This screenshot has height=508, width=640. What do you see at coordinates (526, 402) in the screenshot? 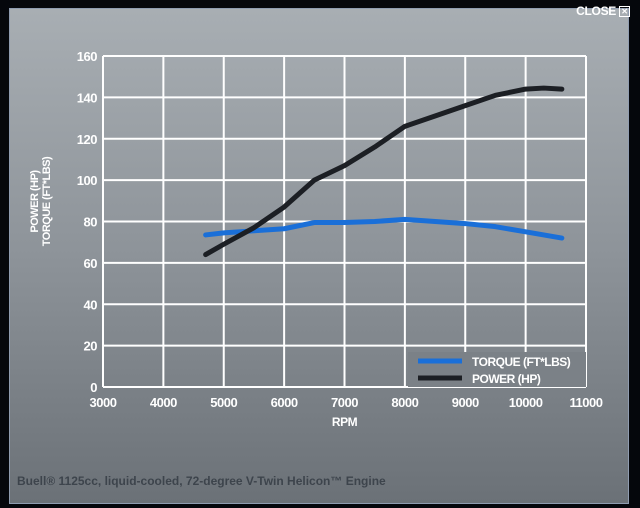
I see `x-tick-label: 10000` at bounding box center [526, 402].